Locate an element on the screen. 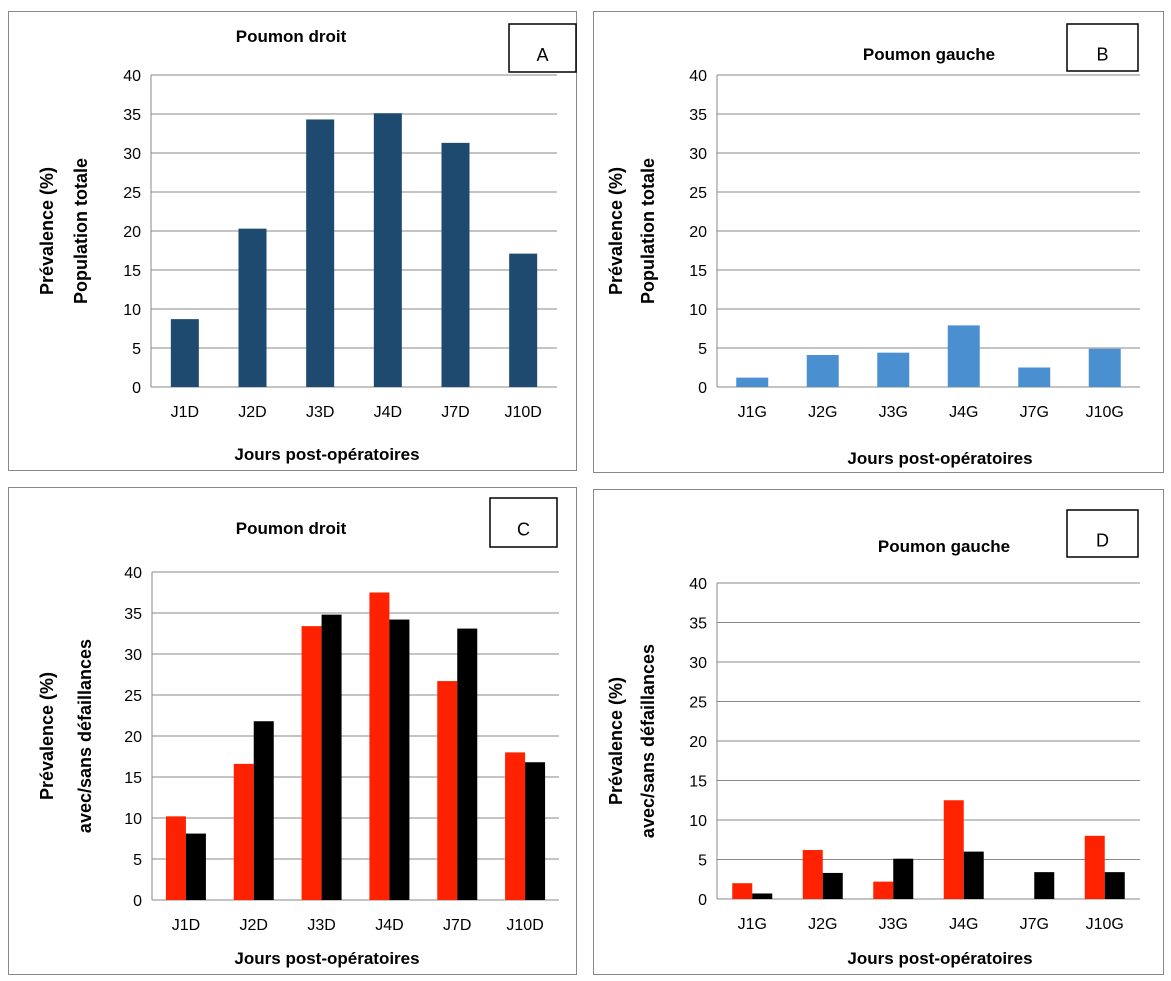 The image size is (1171, 981). bar-j3d-s1 is located at coordinates (311, 763).